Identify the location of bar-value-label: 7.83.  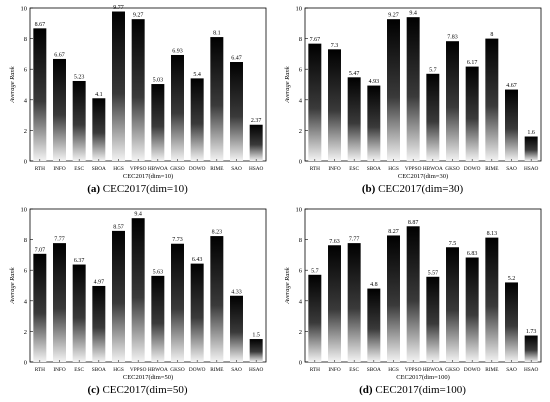
(452, 38).